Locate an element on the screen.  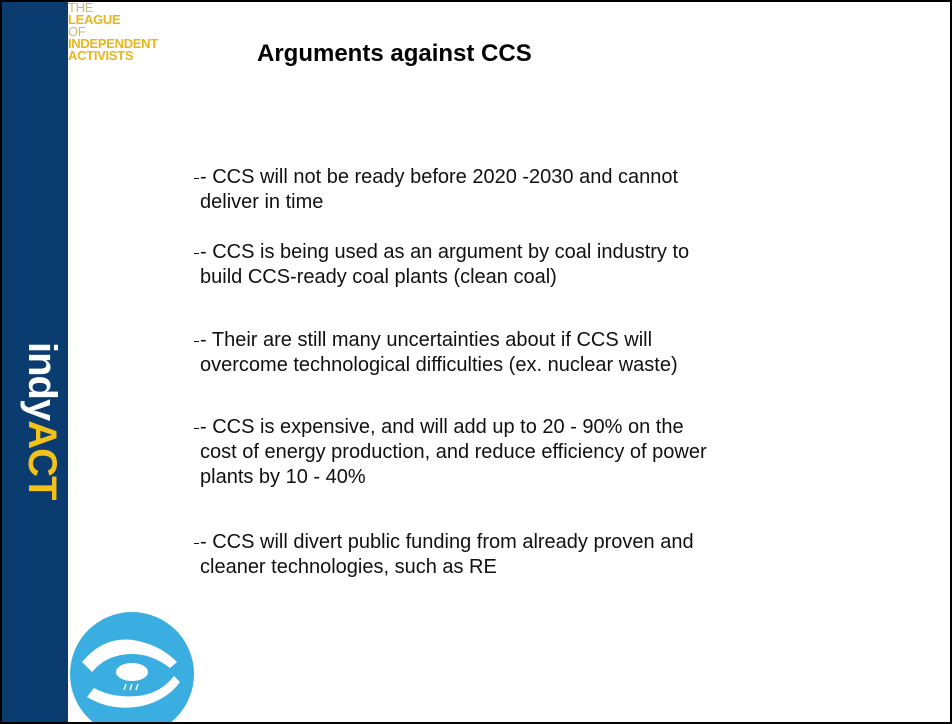
bullet-line: plants by 10 - 40% is located at coordinates (283, 477).